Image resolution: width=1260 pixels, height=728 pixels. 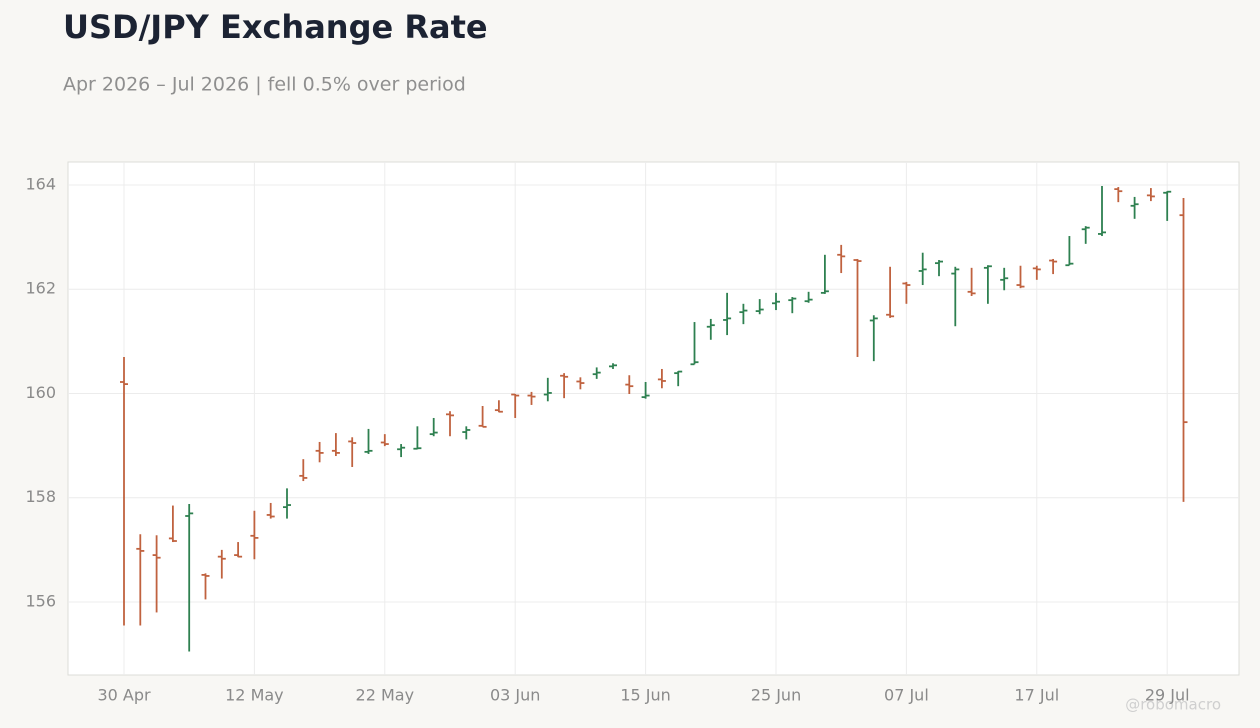 I want to click on y-tick-label: 158, so click(x=40, y=496).